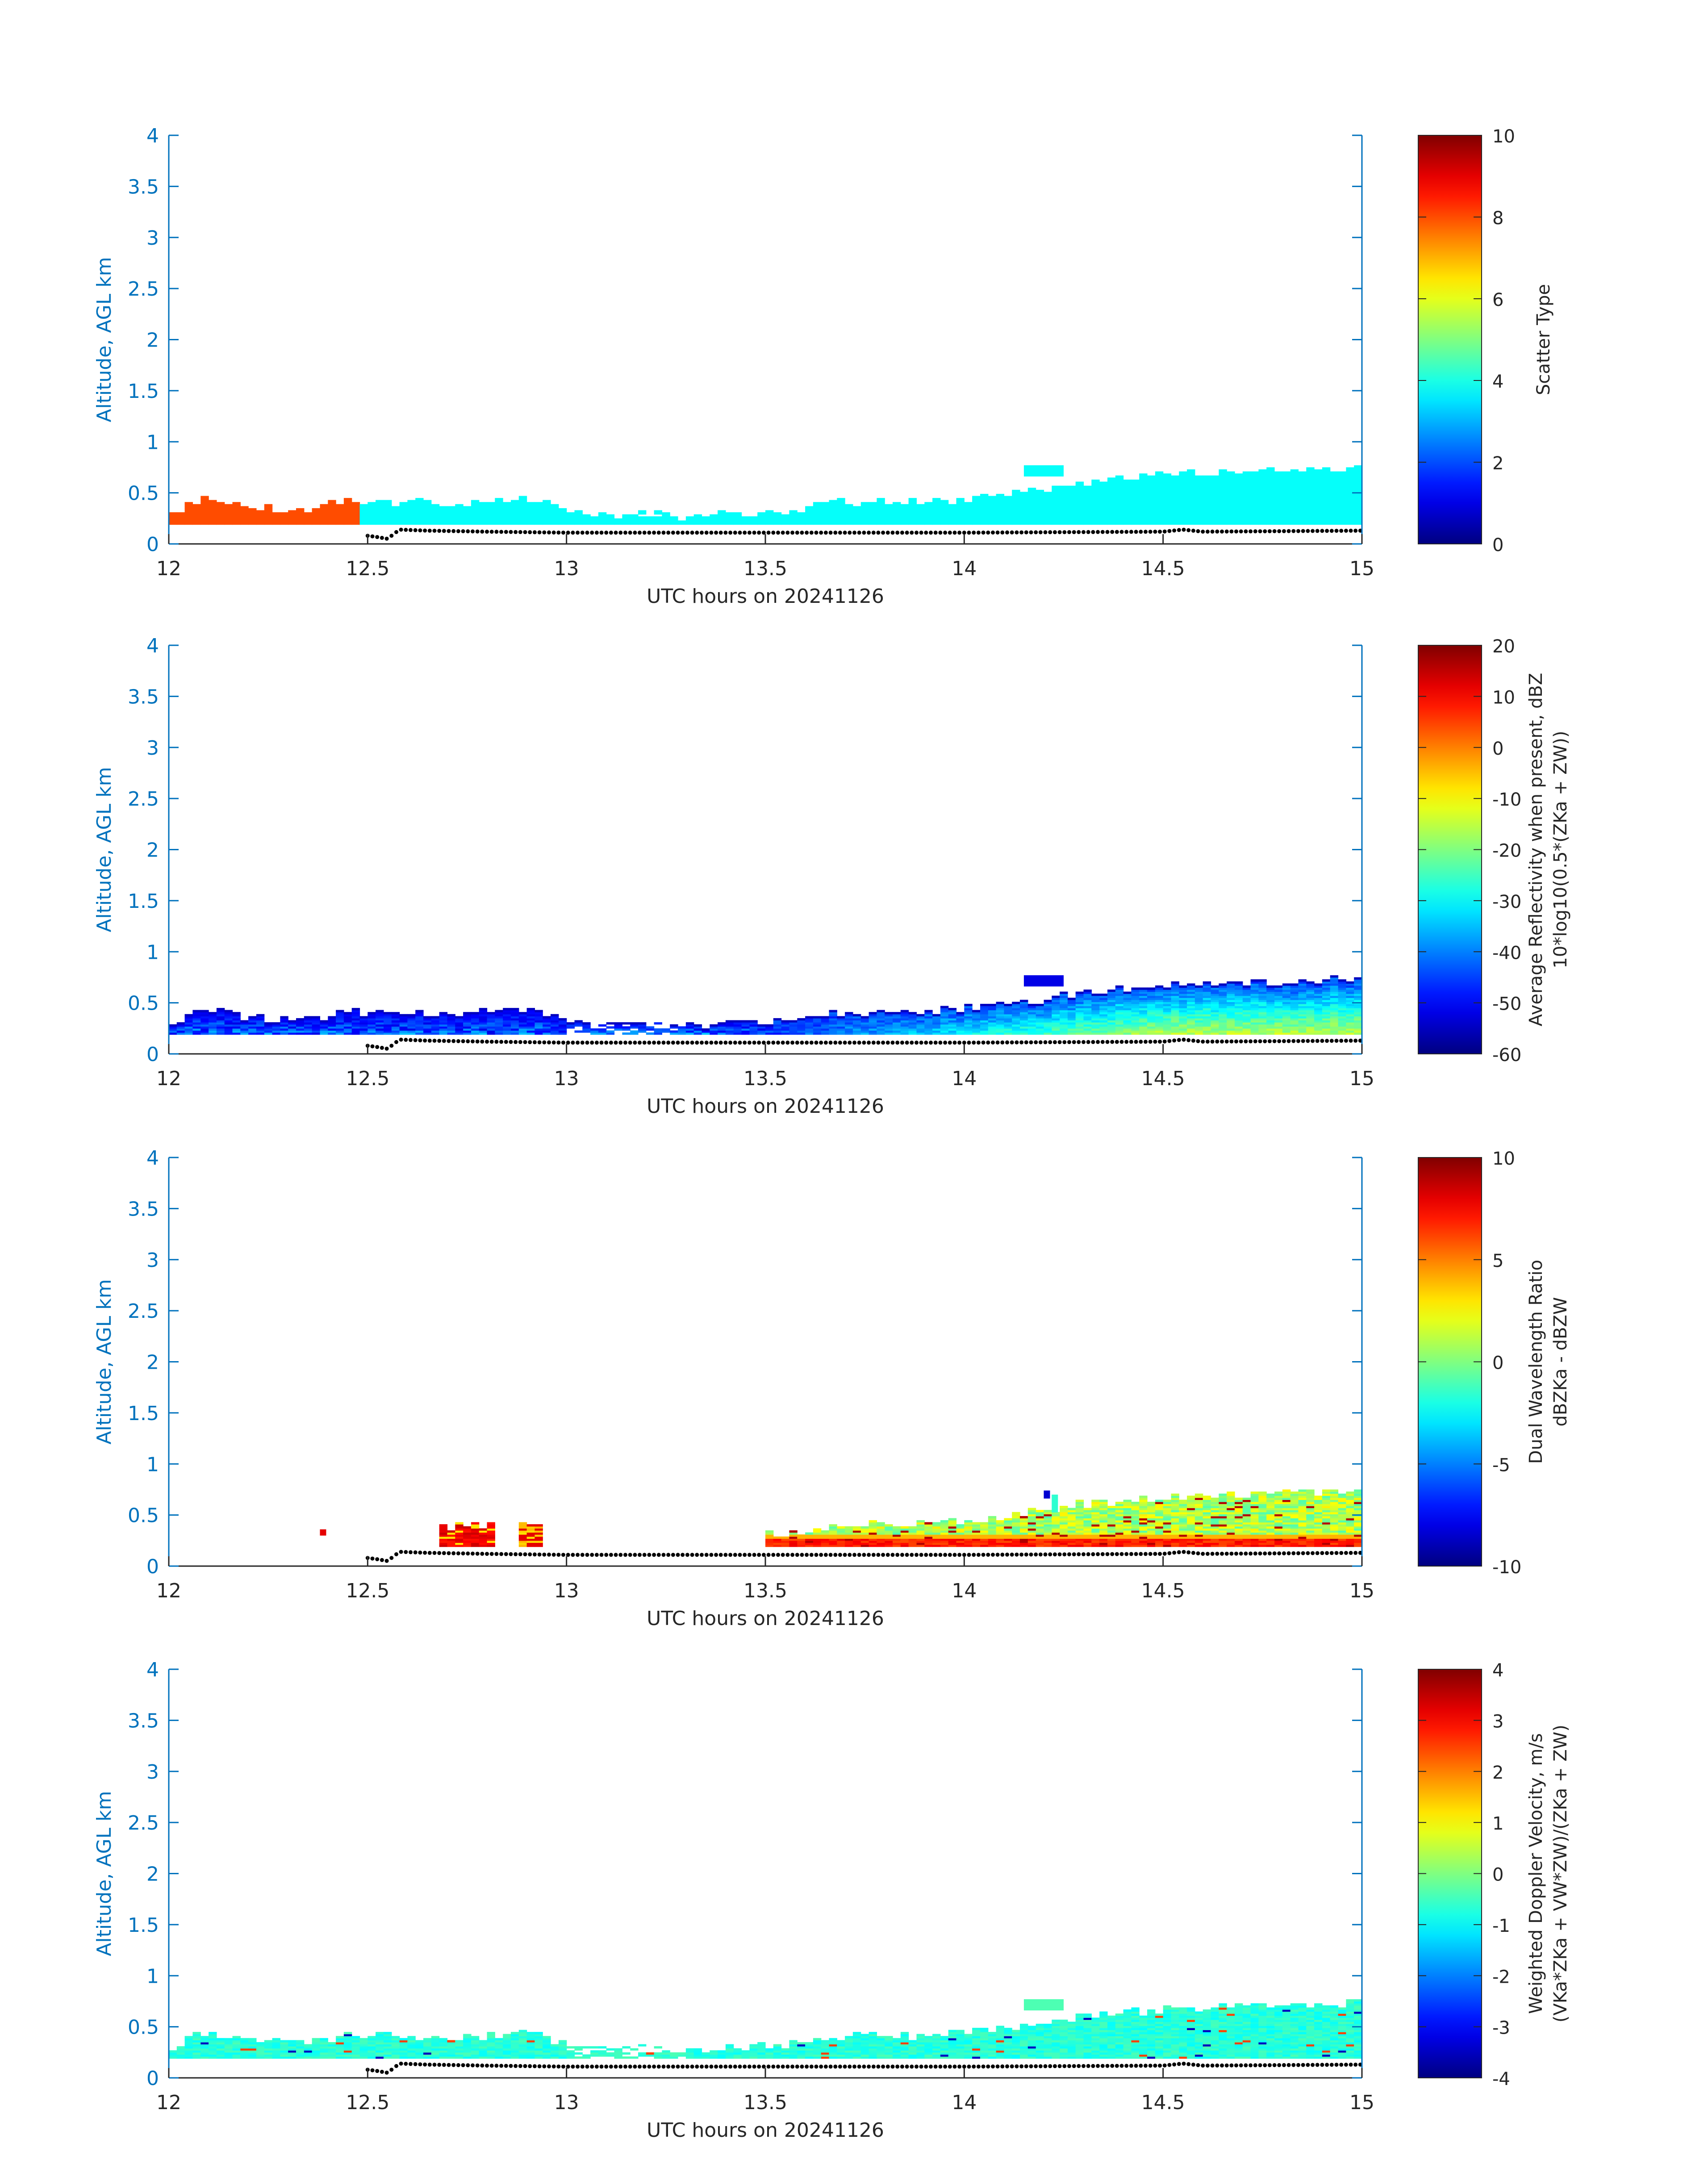 This screenshot has height=2177, width=1708. What do you see at coordinates (143, 696) in the screenshot?
I see `y-tick-label: 3.5` at bounding box center [143, 696].